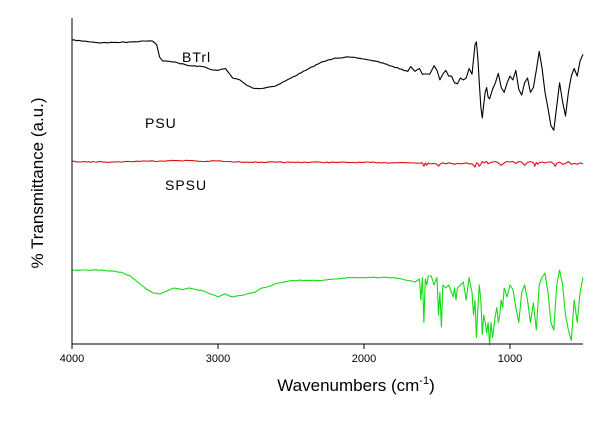 Image resolution: width=611 pixels, height=424 pixels. What do you see at coordinates (510, 359) in the screenshot?
I see `x-tick-label: 1000` at bounding box center [510, 359].